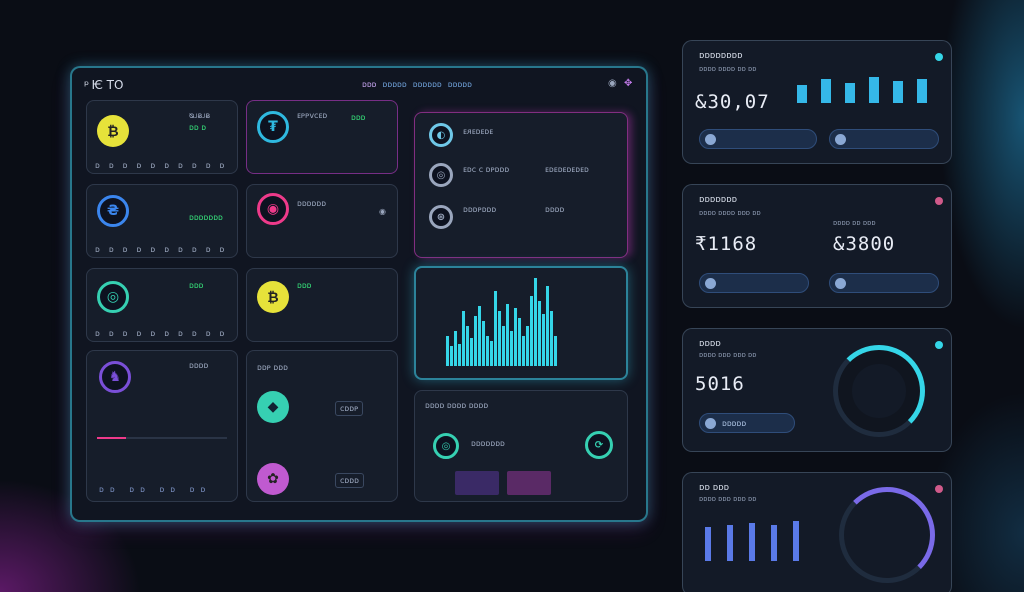 The height and width of the screenshot is (592, 1024). What do you see at coordinates (879, 391) in the screenshot?
I see `gauge-ring` at bounding box center [879, 391].